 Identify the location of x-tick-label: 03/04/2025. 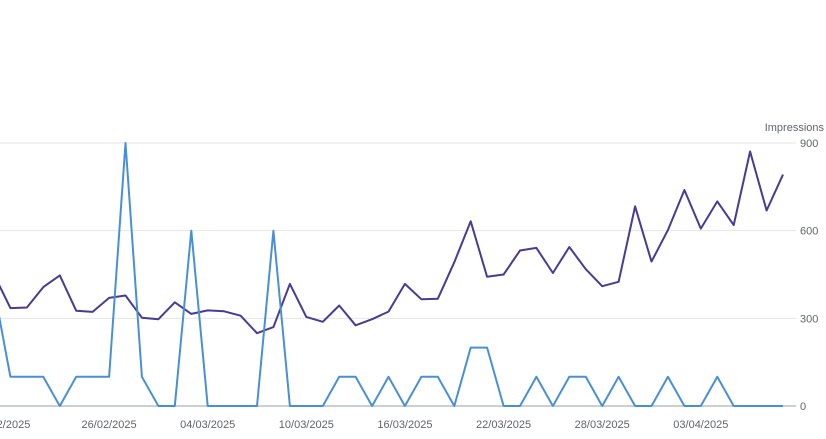
(700, 425).